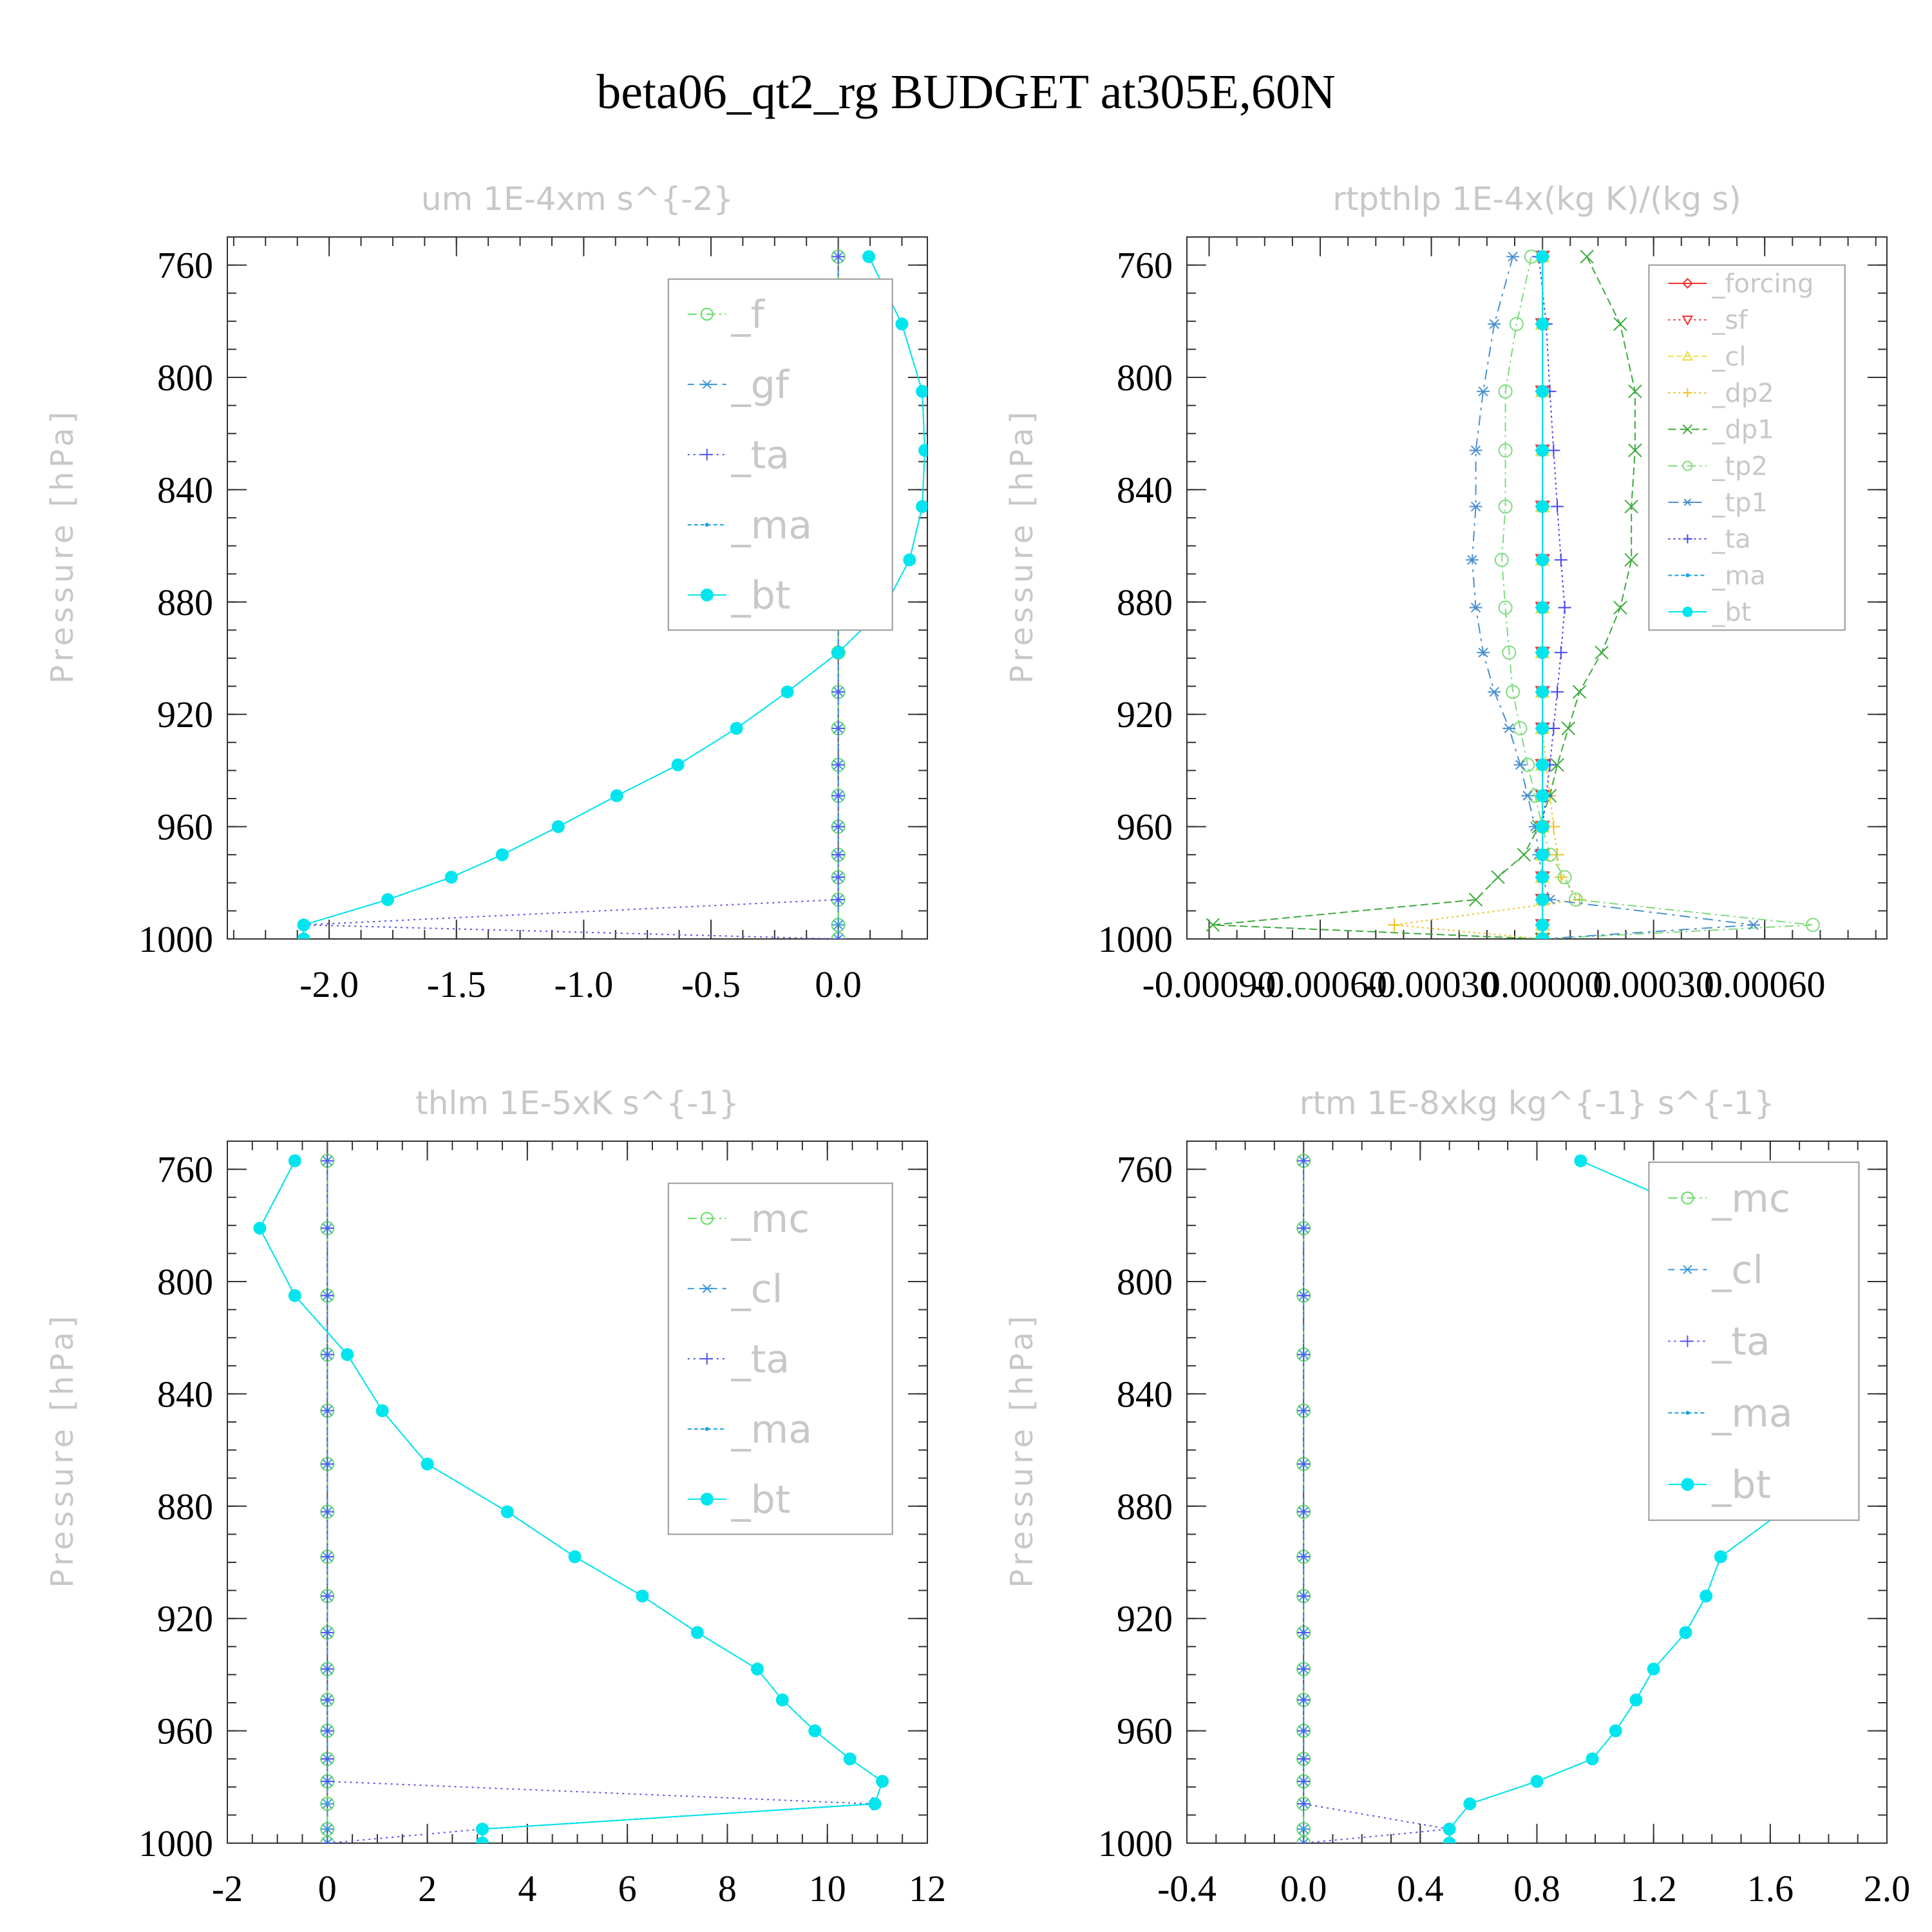 Image resolution: width=1932 pixels, height=1932 pixels. Describe the element at coordinates (1888, 1888) in the screenshot. I see `x-tick-label: 2.0` at that location.